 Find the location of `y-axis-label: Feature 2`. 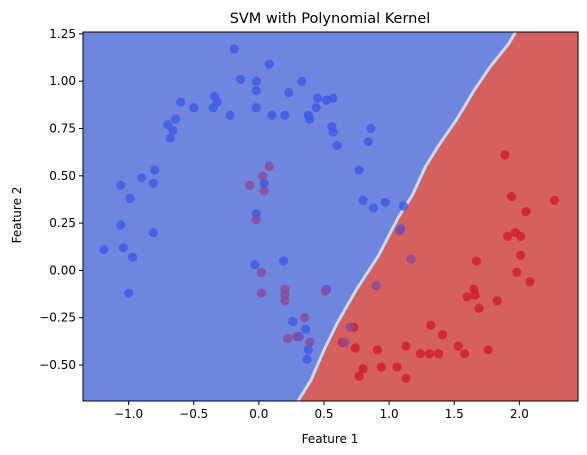

y-axis-label: Feature 2 is located at coordinates (17, 215).